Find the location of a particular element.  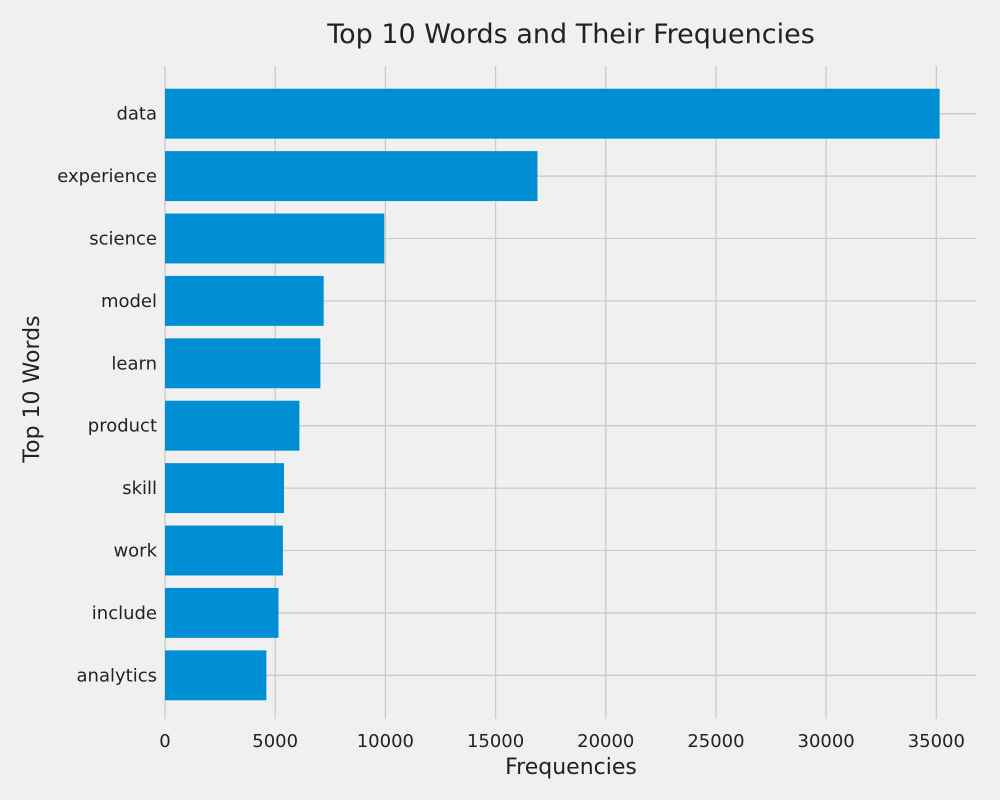

bar-product is located at coordinates (232, 425).